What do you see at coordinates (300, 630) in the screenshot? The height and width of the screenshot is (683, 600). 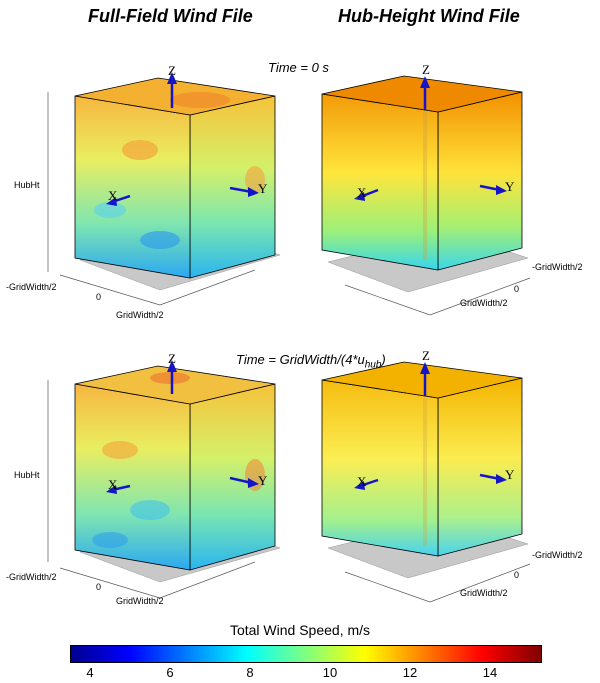 I see `colorbar-label: Total Wind Speed, m/s` at bounding box center [300, 630].